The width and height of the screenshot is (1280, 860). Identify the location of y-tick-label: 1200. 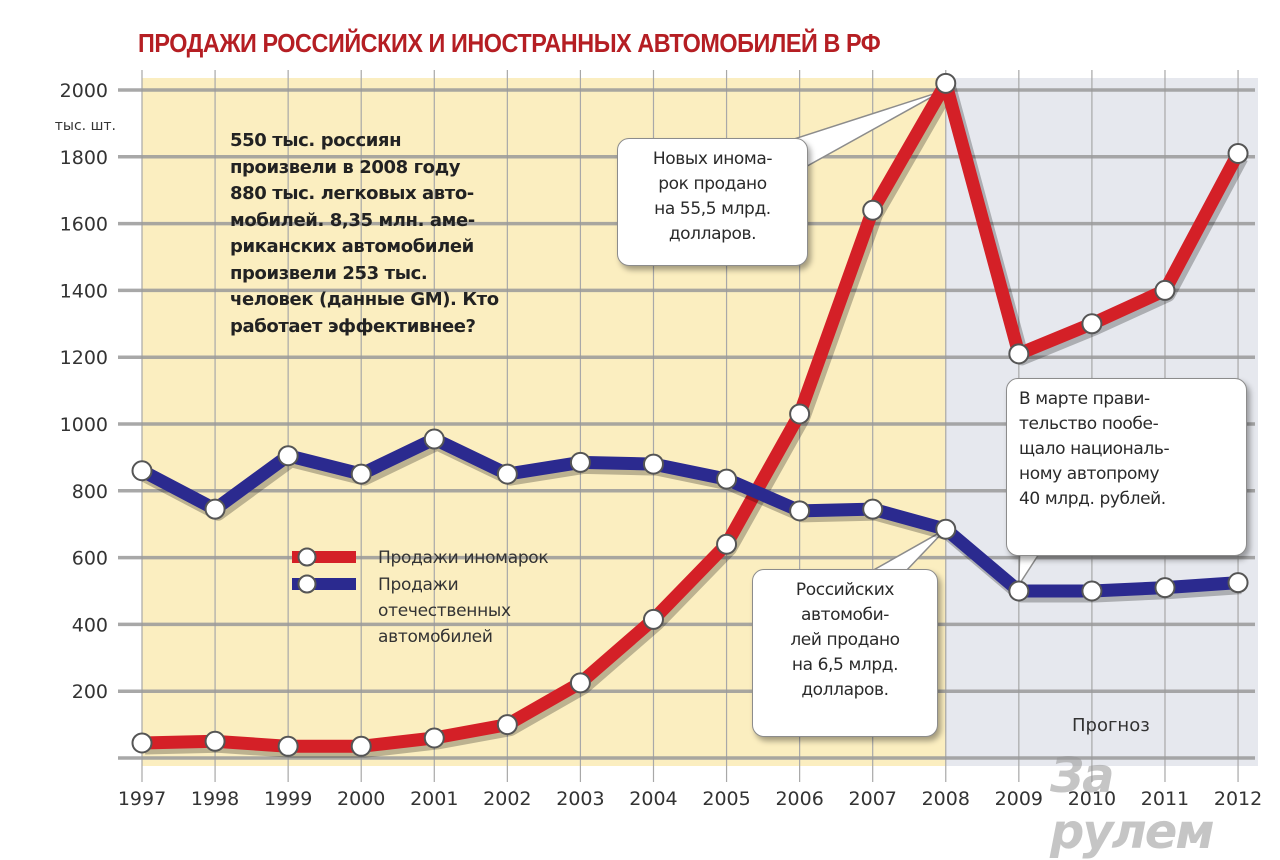
(84, 358).